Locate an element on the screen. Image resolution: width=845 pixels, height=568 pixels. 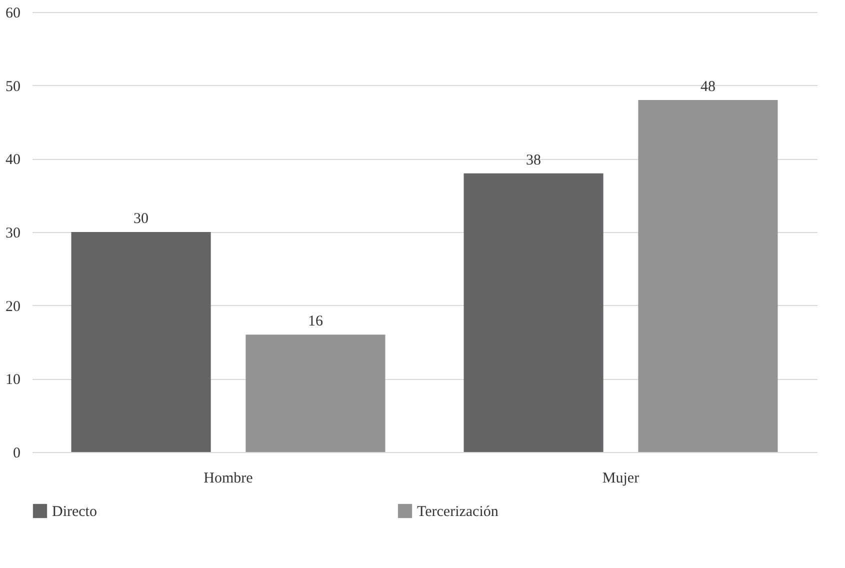
y-tick-label: 30 is located at coordinates (13, 234).